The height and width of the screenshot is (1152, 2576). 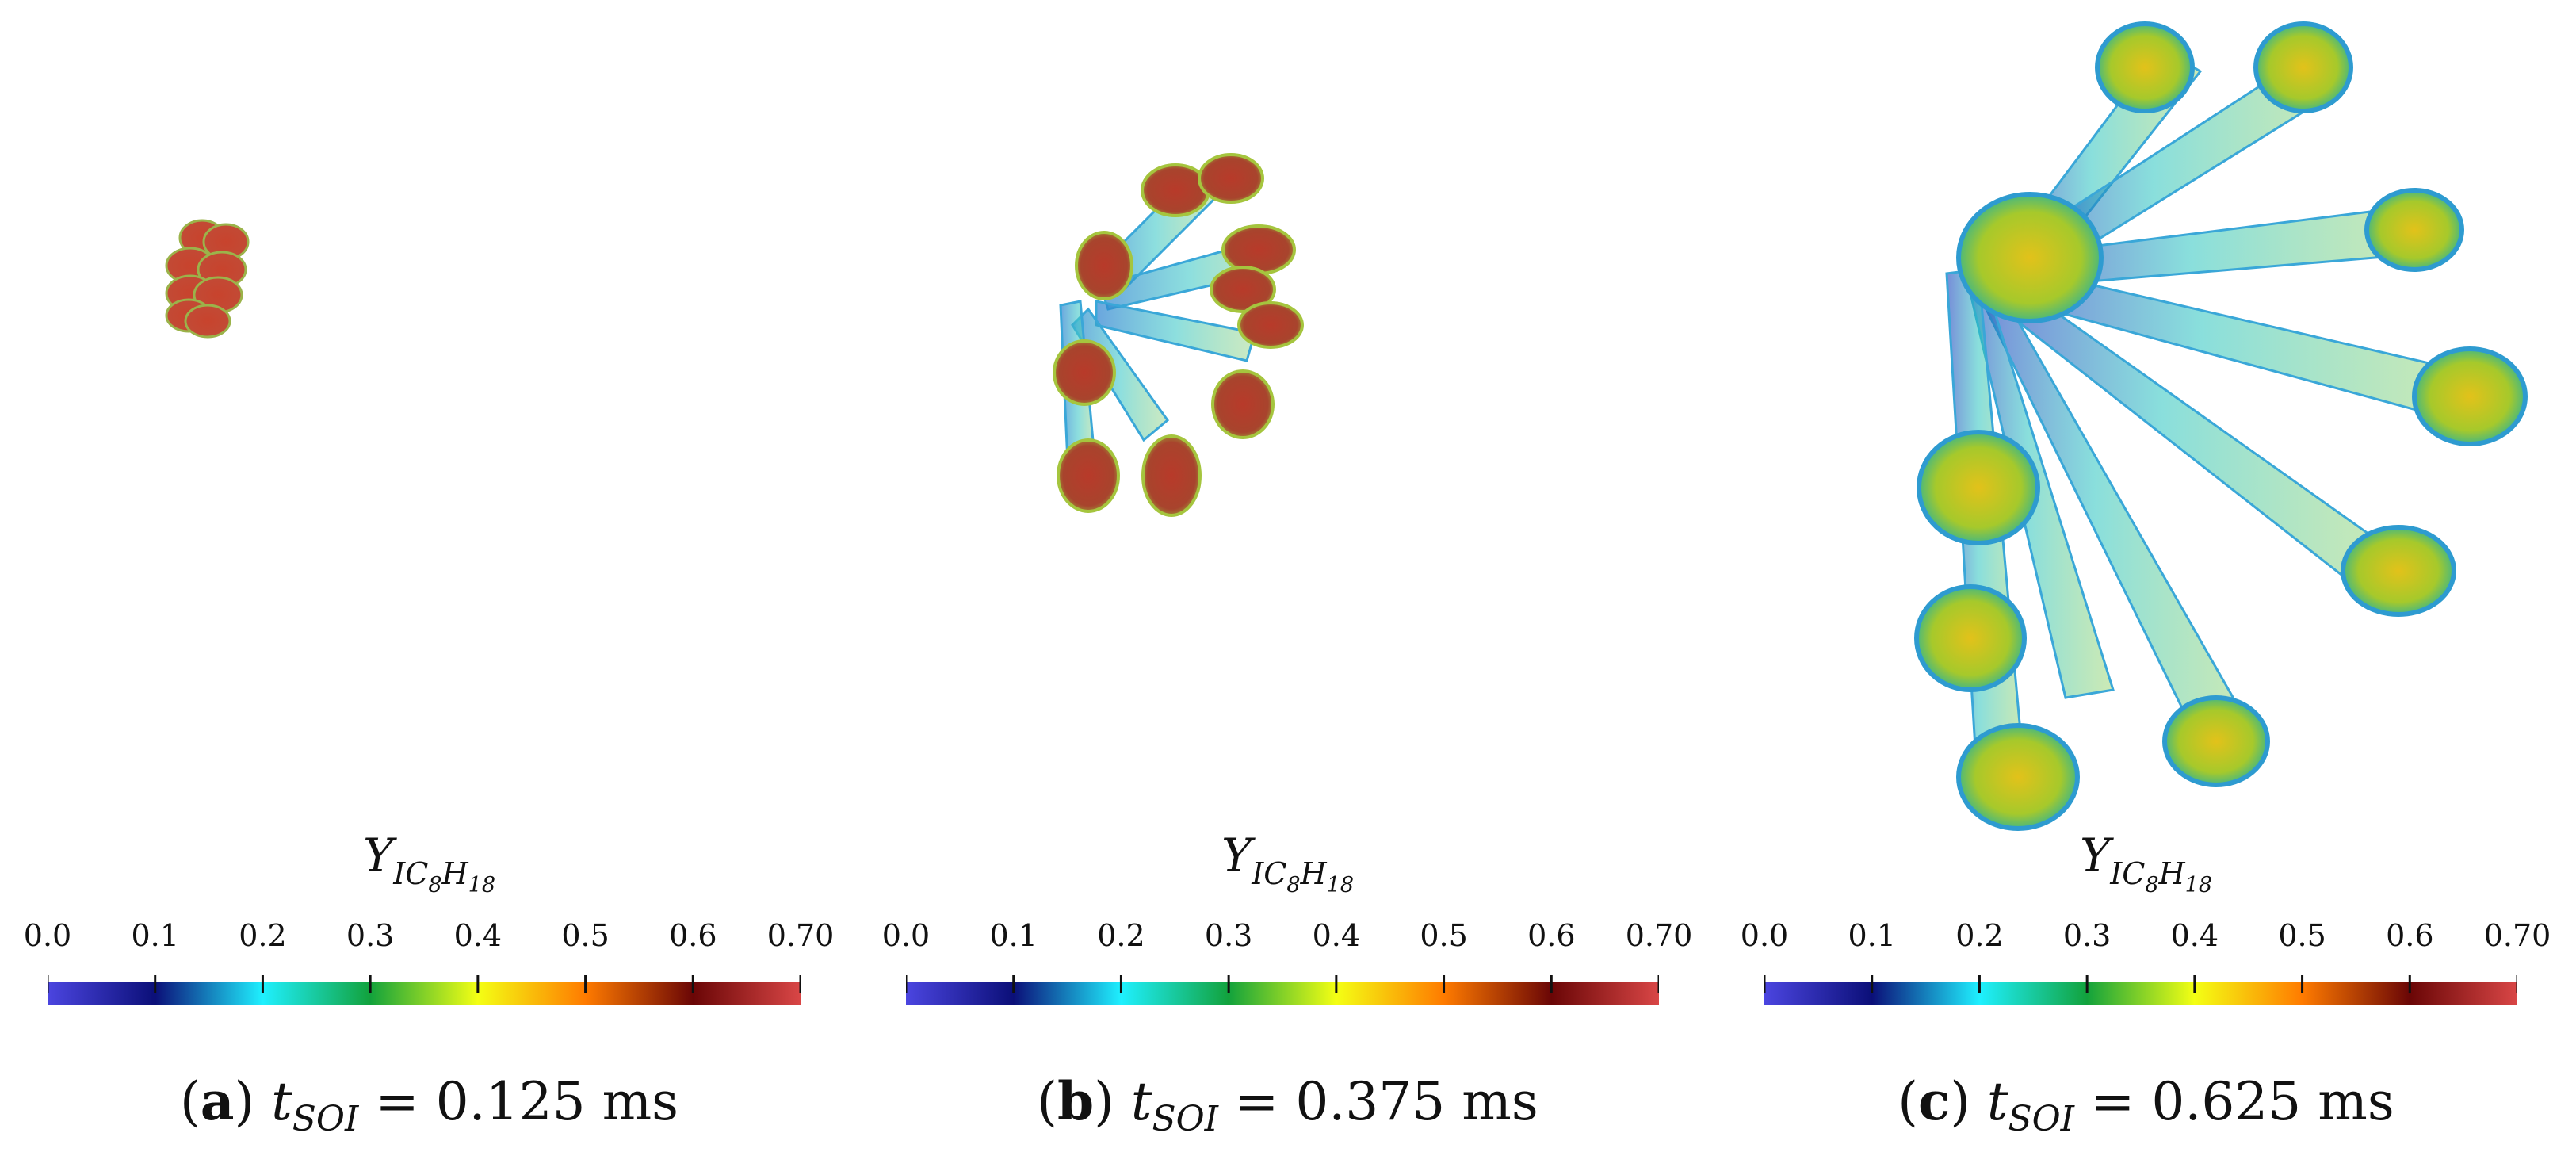 I want to click on colorbar-ticklabel-a-3: 0.3, so click(x=370, y=936).